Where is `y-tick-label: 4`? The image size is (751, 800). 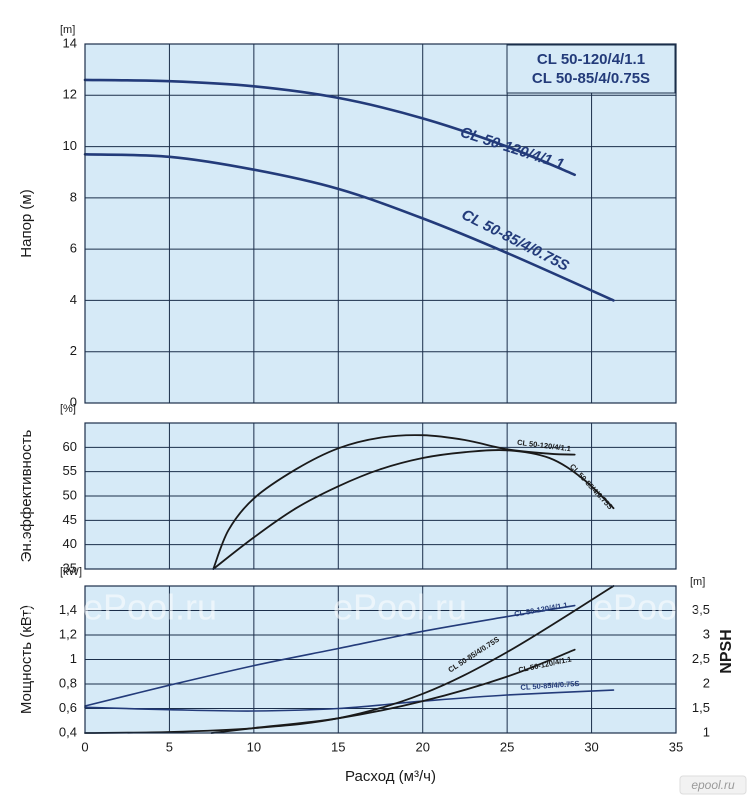 y-tick-label: 4 is located at coordinates (73, 299).